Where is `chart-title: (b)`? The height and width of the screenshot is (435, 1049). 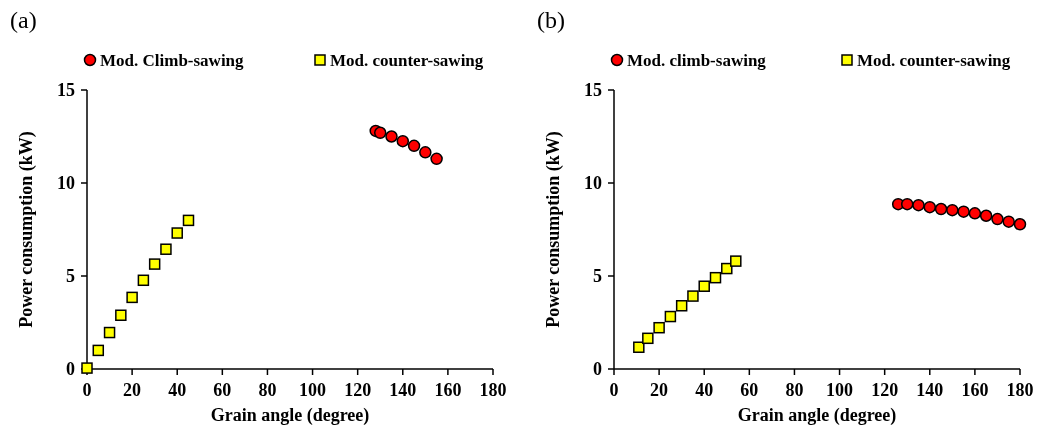 chart-title: (b) is located at coordinates (551, 20).